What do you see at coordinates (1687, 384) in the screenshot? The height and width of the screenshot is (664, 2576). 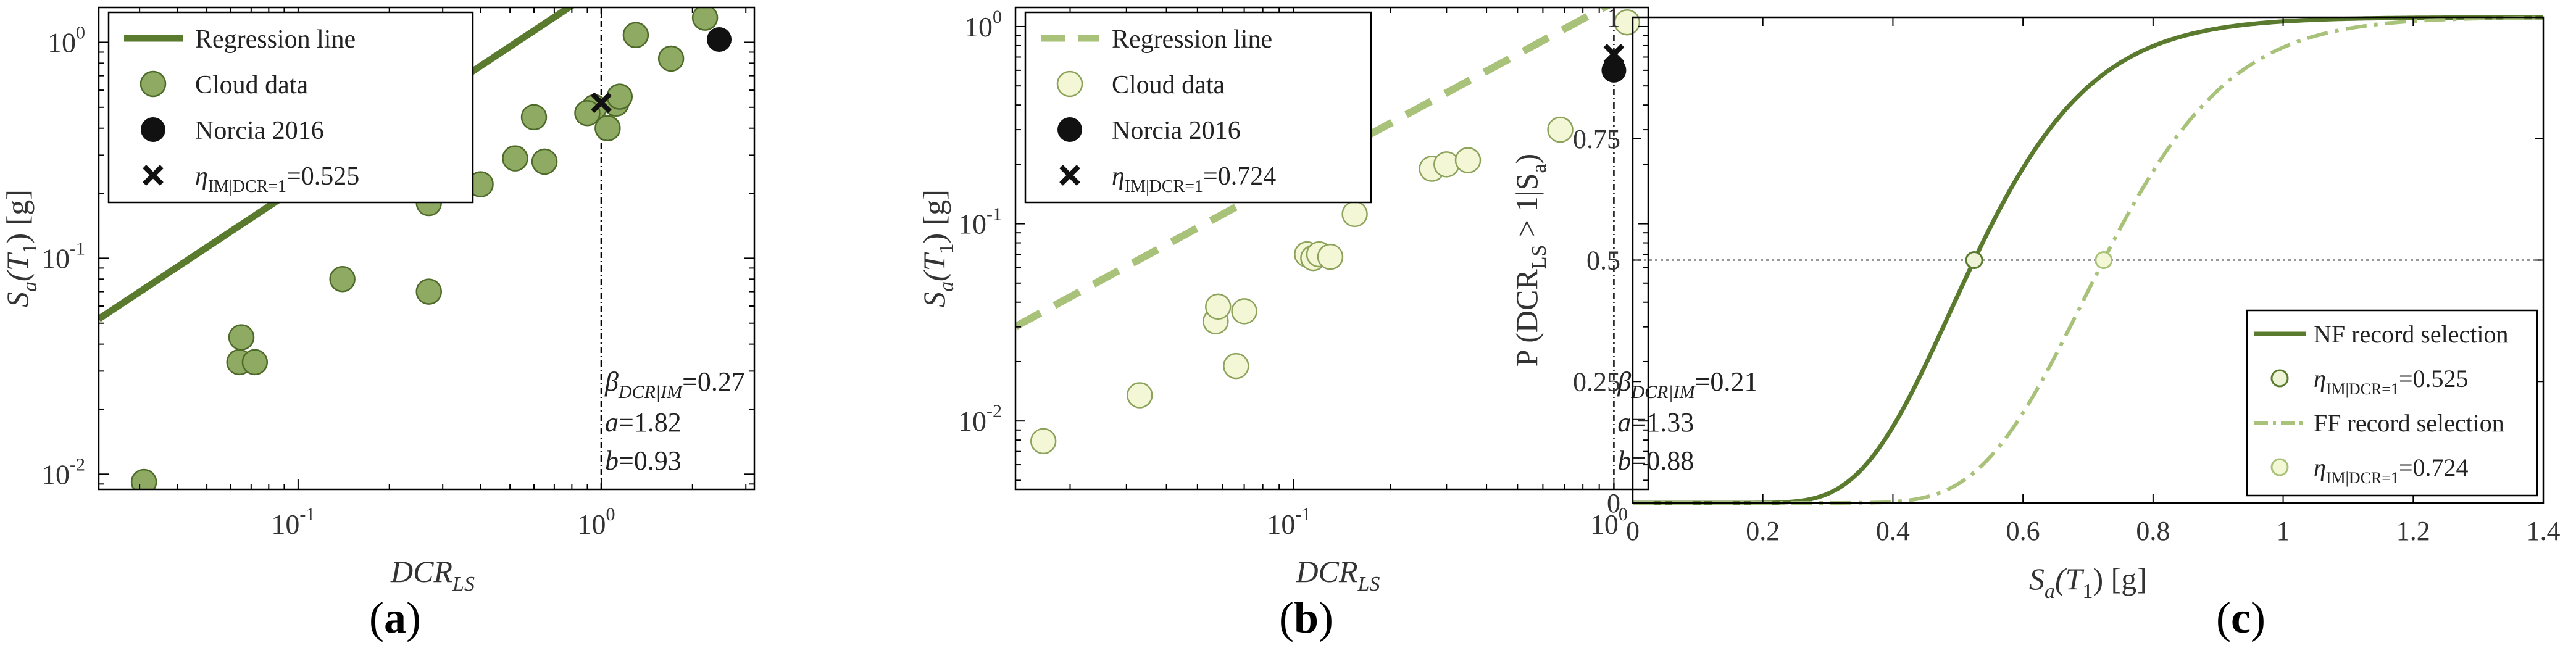 I see `beta-annotation: βDCR|IM=0.21` at bounding box center [1687, 384].